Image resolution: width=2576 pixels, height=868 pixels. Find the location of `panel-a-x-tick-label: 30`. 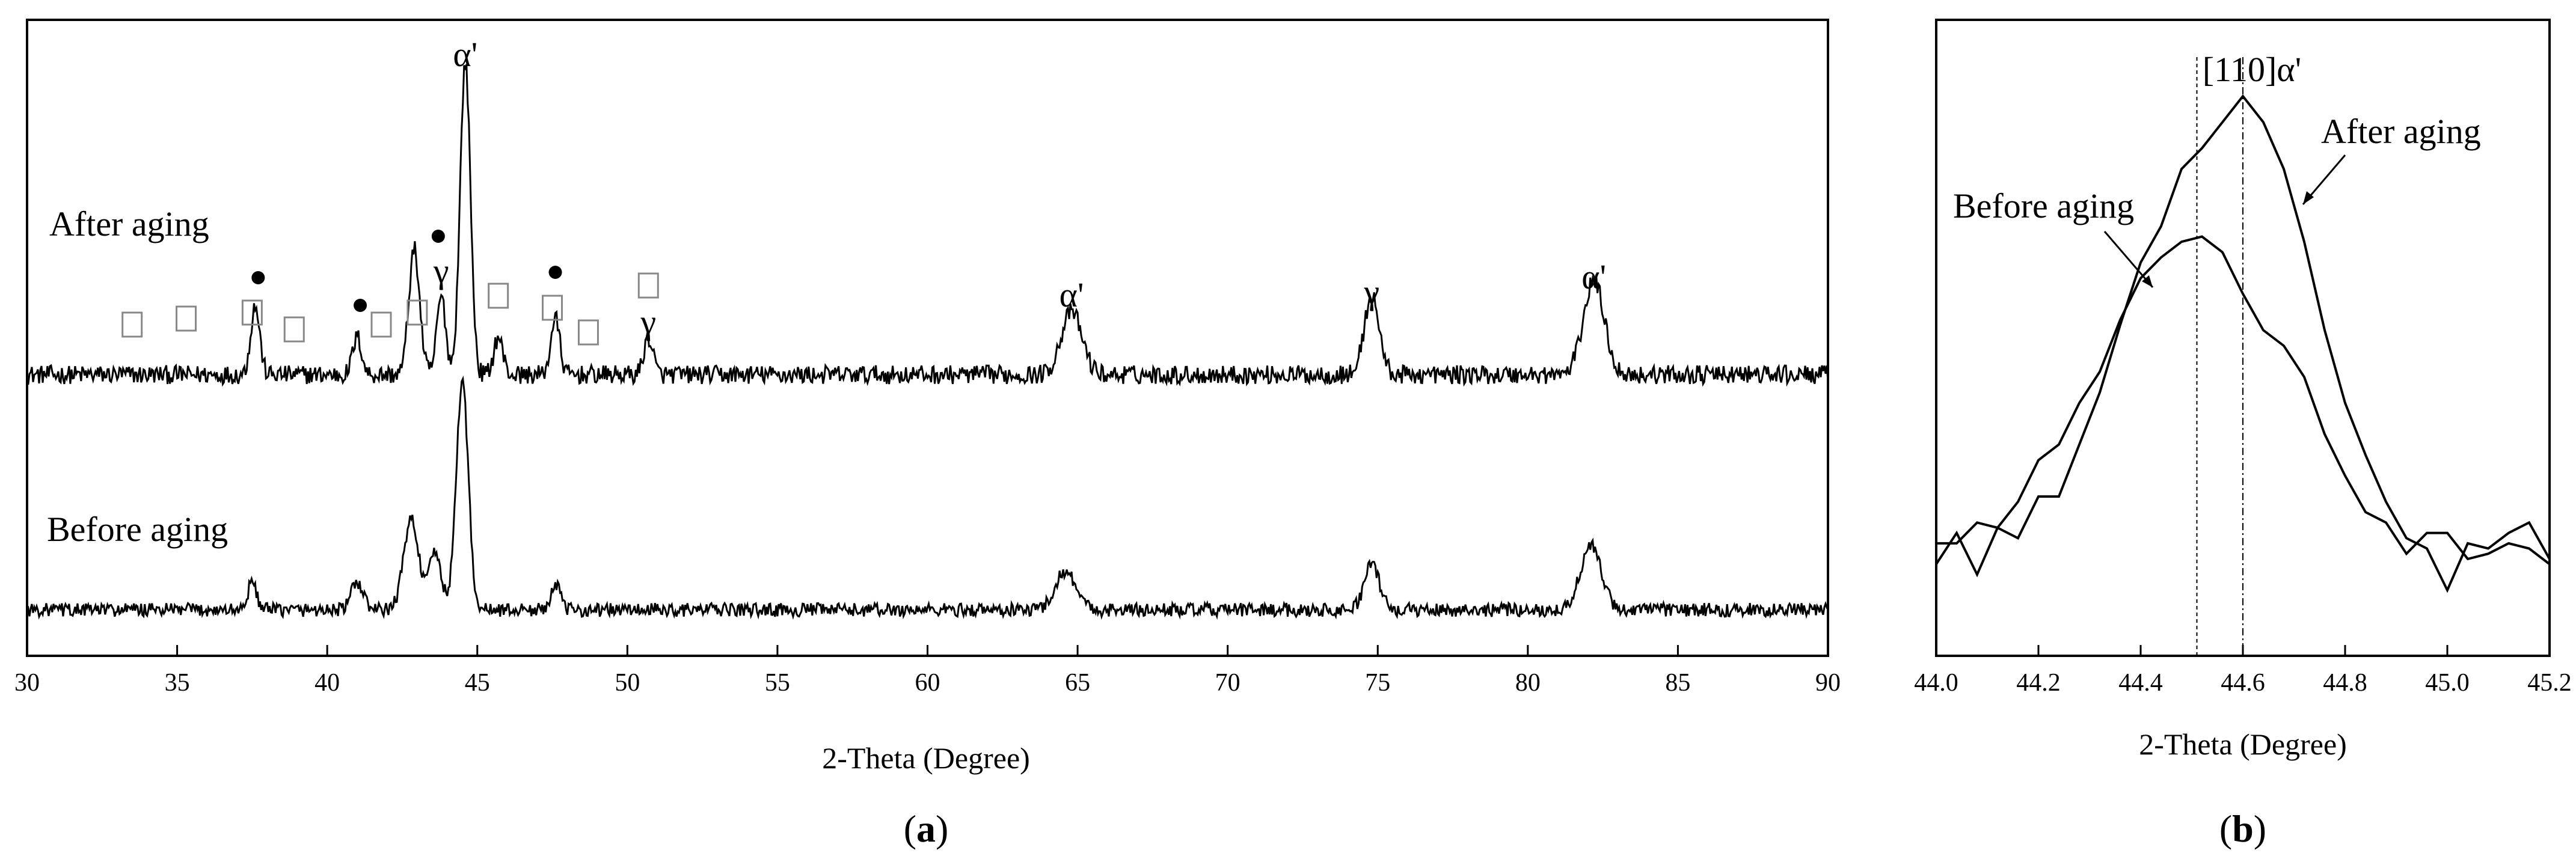

panel-a-x-tick-label: 30 is located at coordinates (27, 683).